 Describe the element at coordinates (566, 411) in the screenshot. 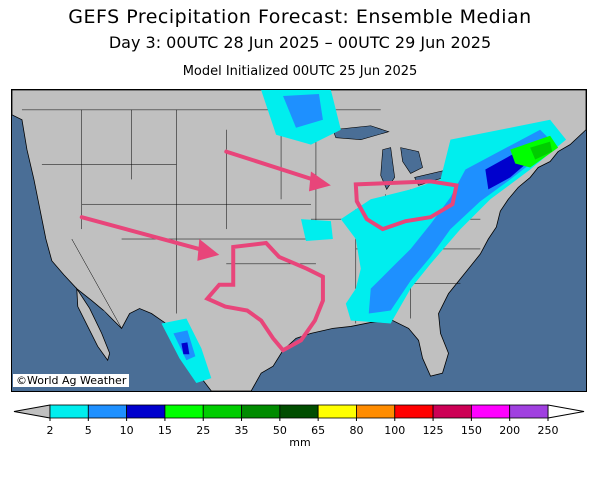

I see `legend-above-range` at that location.